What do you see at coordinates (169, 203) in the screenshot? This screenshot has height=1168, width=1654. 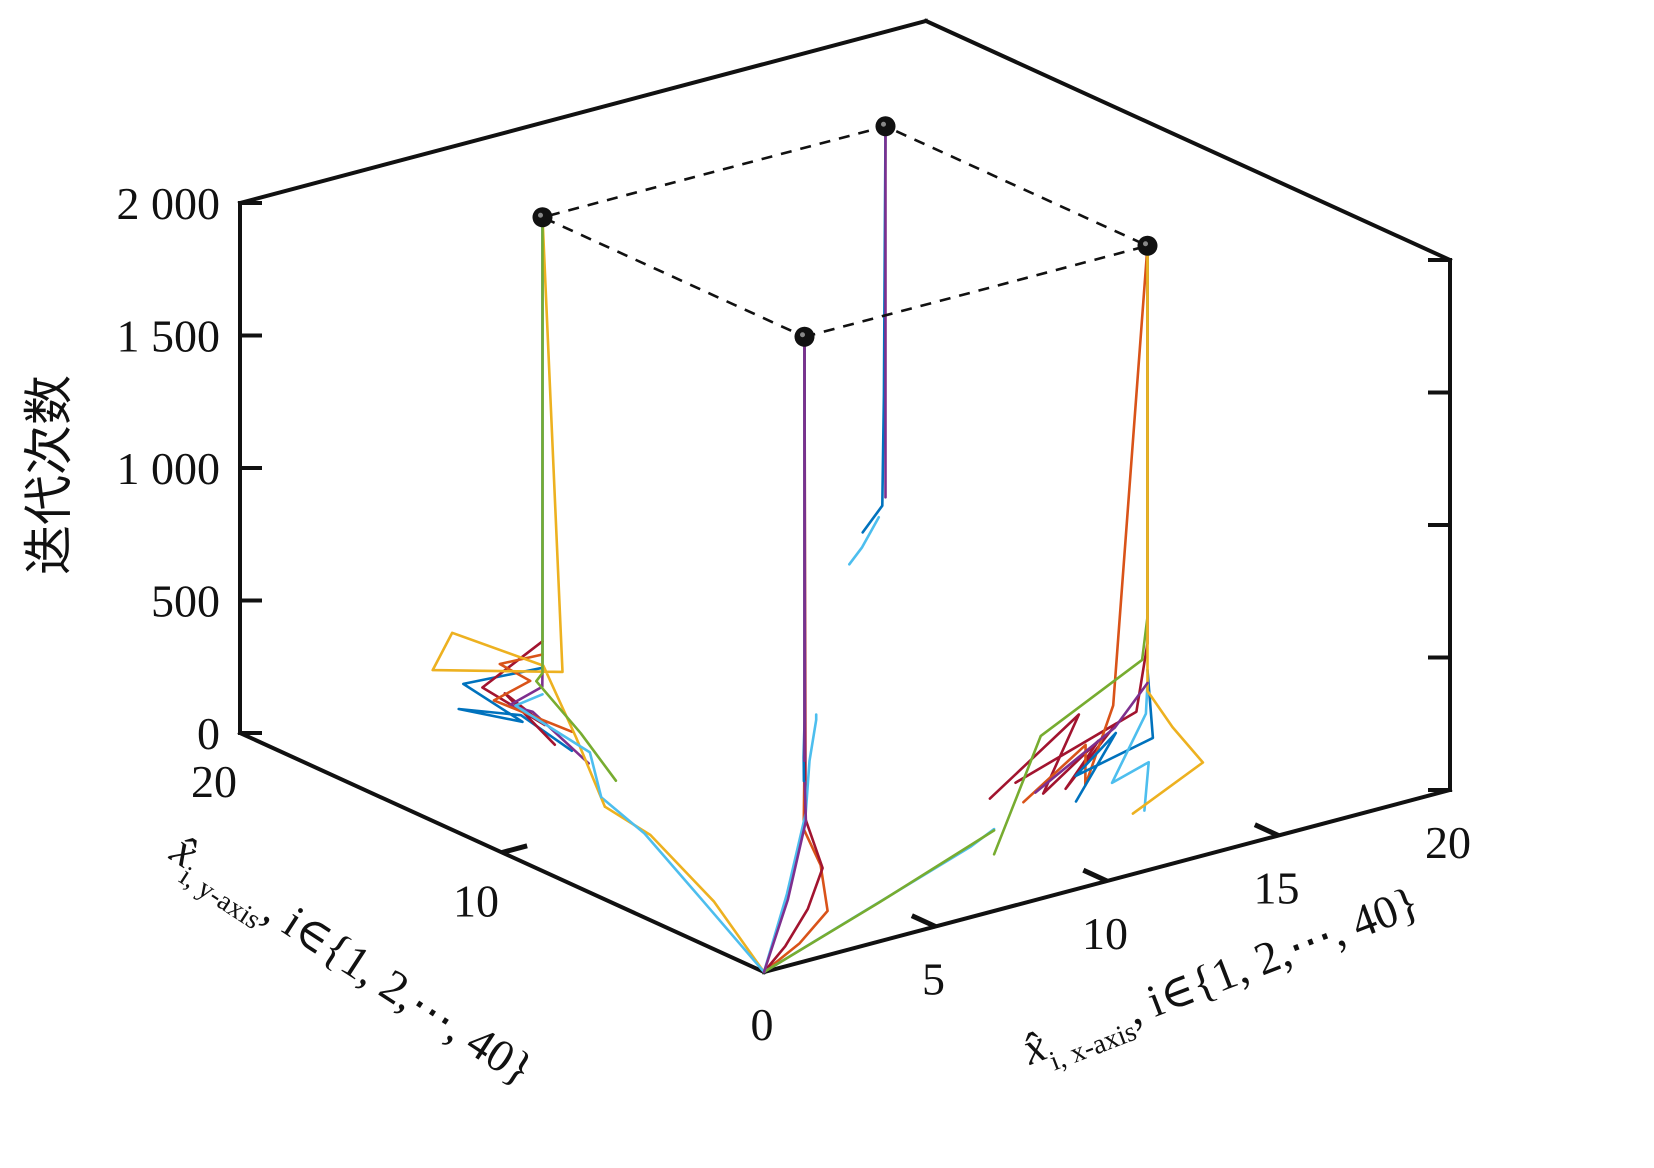 I see `z-tick-label: 2 000` at bounding box center [169, 203].